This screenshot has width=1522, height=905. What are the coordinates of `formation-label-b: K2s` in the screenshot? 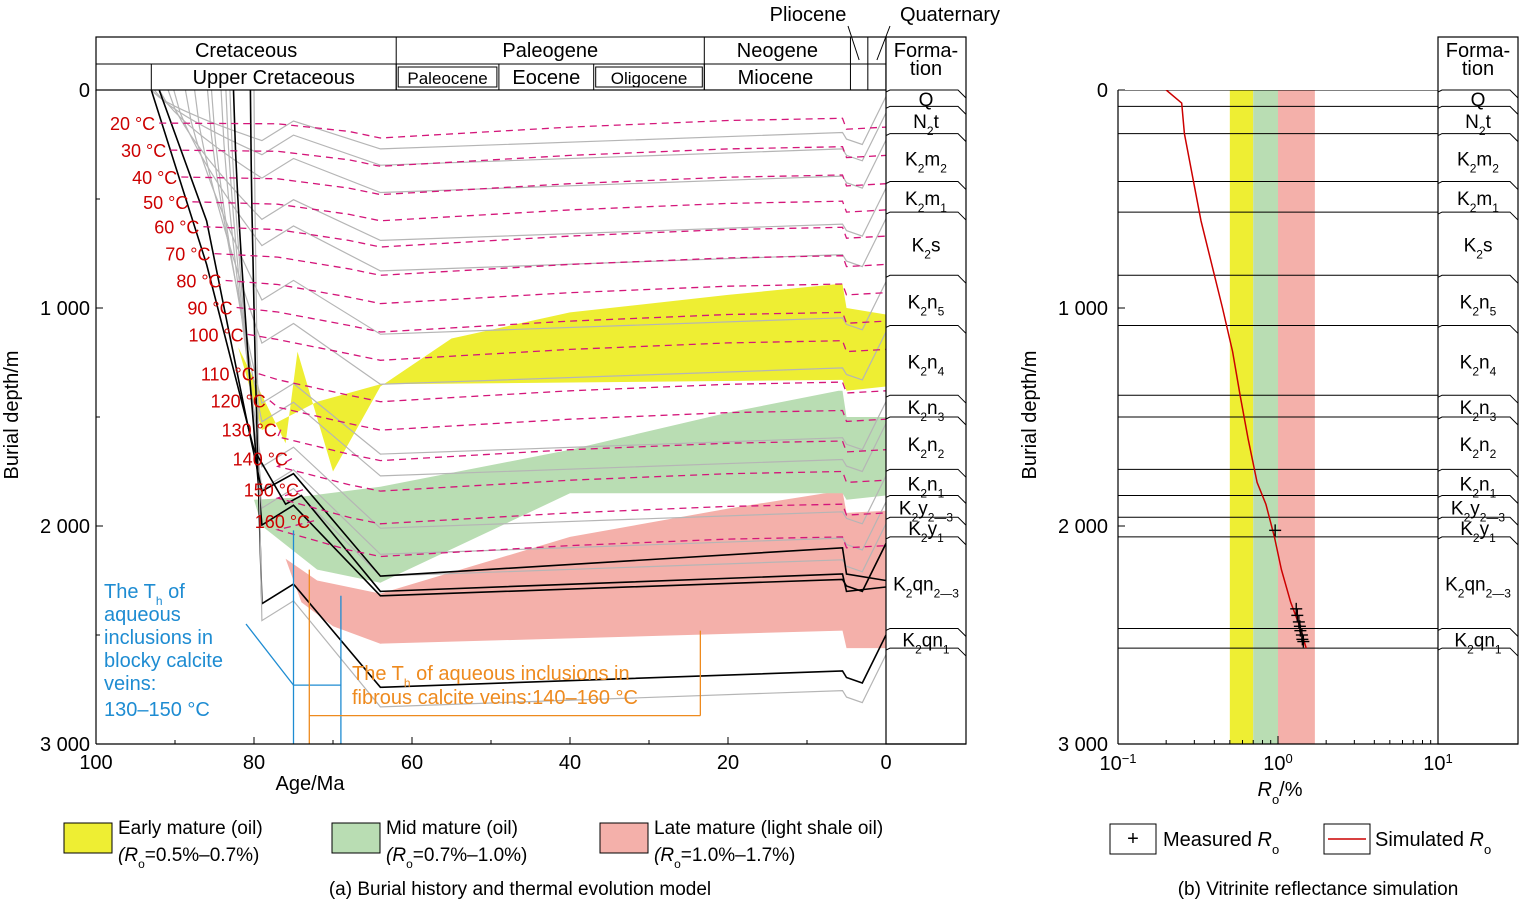 It's located at (1478, 249).